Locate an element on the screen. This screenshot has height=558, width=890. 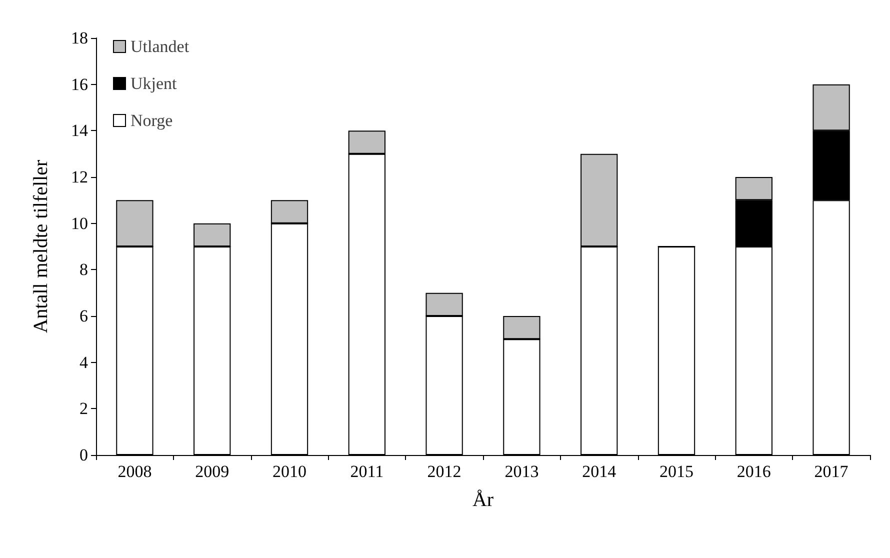
y-tick-label: 18 is located at coordinates (79, 38).